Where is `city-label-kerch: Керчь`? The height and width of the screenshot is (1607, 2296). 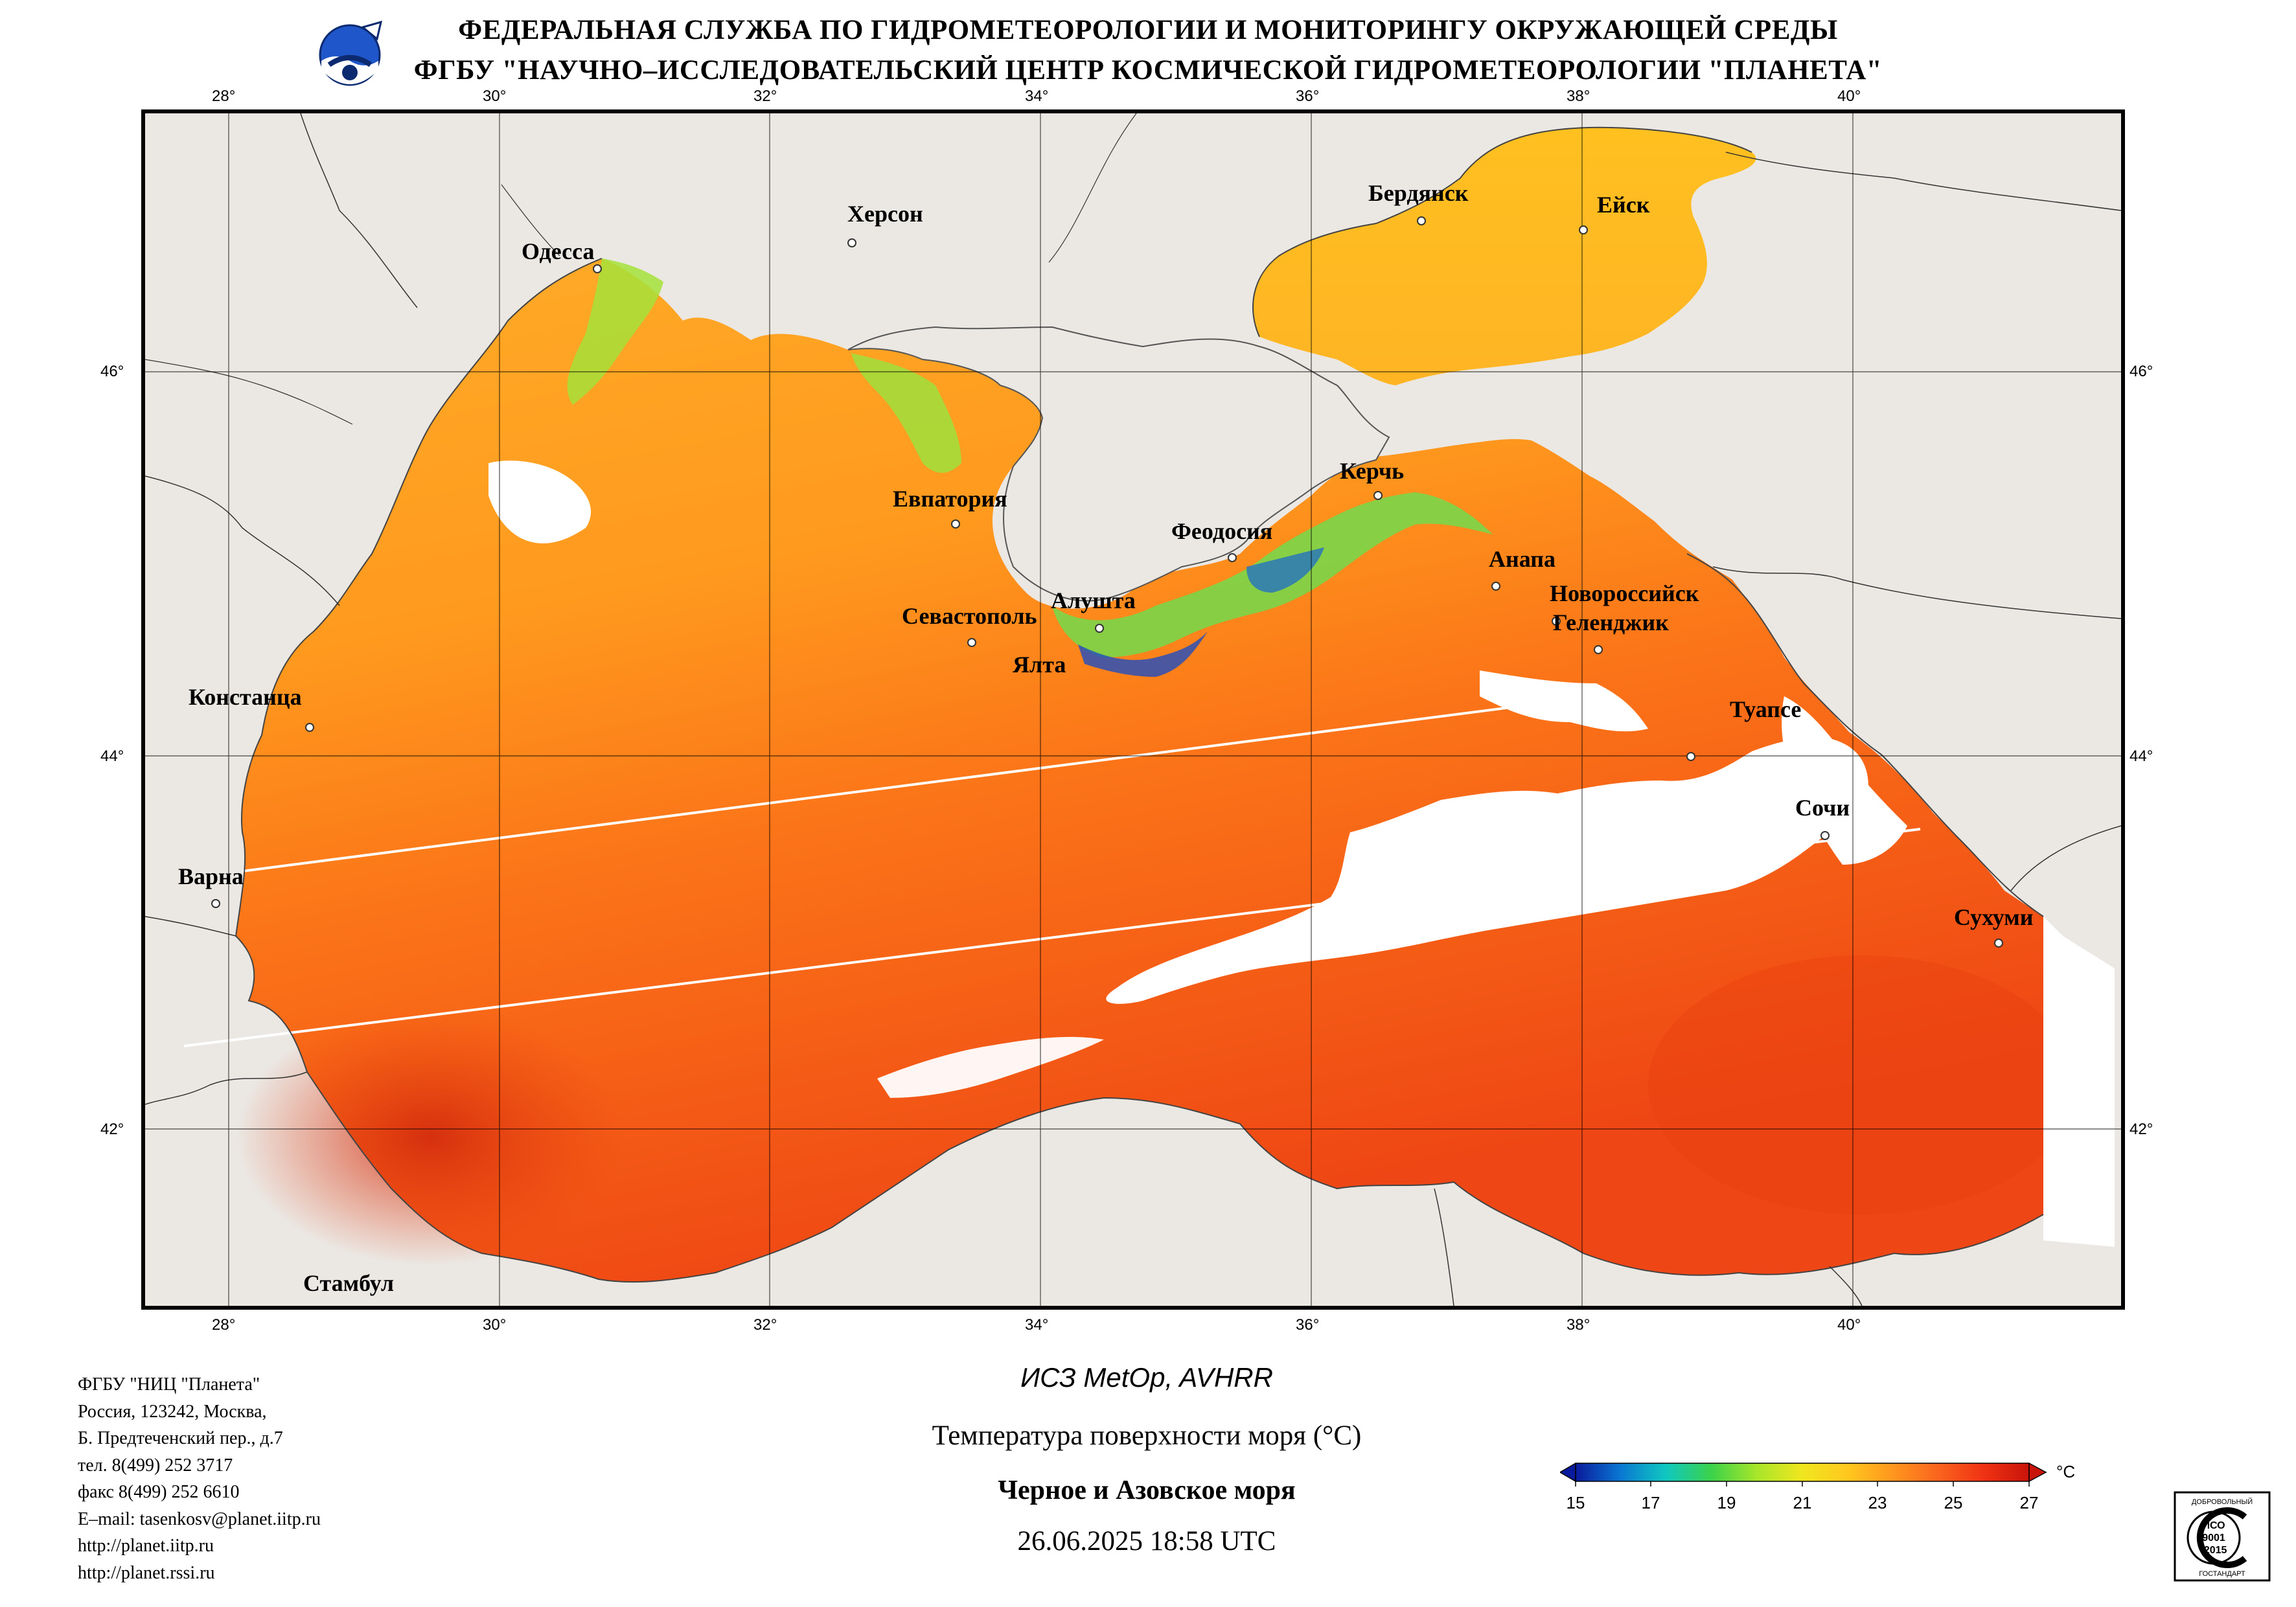
city-label-kerch: Керчь is located at coordinates (1372, 471).